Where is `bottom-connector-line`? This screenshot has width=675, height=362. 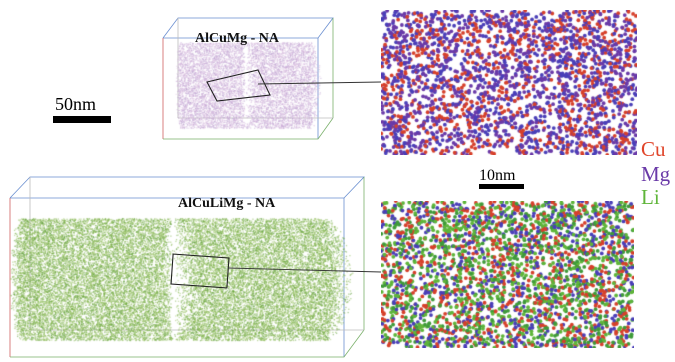 bottom-connector-line is located at coordinates (304, 270).